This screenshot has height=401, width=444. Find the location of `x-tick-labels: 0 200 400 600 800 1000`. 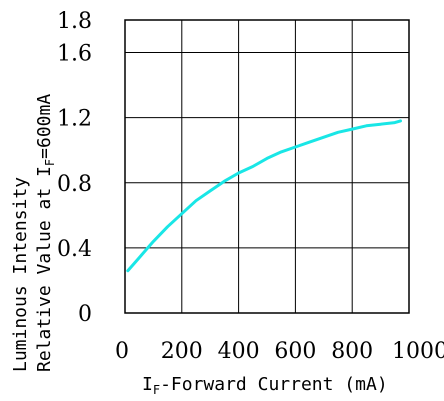

x-tick-labels: 0 200 400 600 800 1000 is located at coordinates (279, 351).